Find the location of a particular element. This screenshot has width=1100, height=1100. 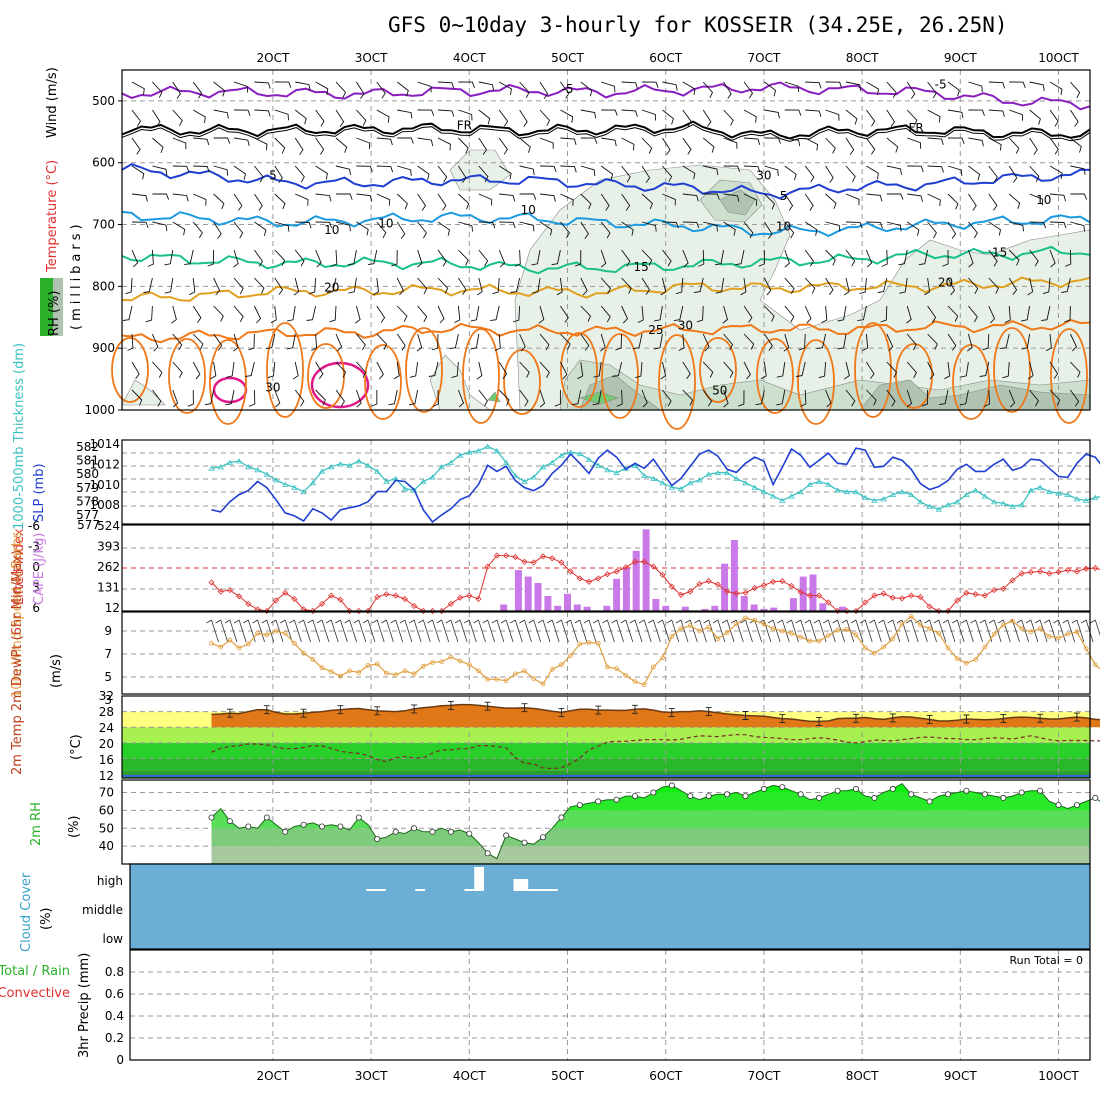

wind-tick: 3 is located at coordinates (108, 700).